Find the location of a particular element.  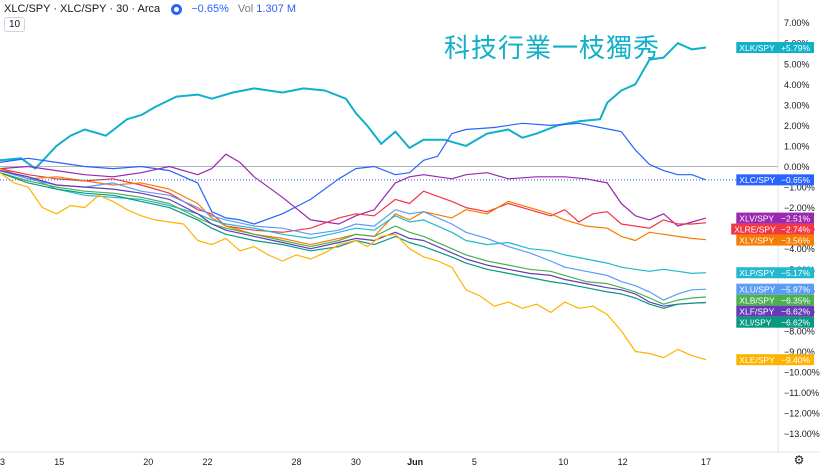

series-name-label: XLE/SPY is located at coordinates (757, 360).